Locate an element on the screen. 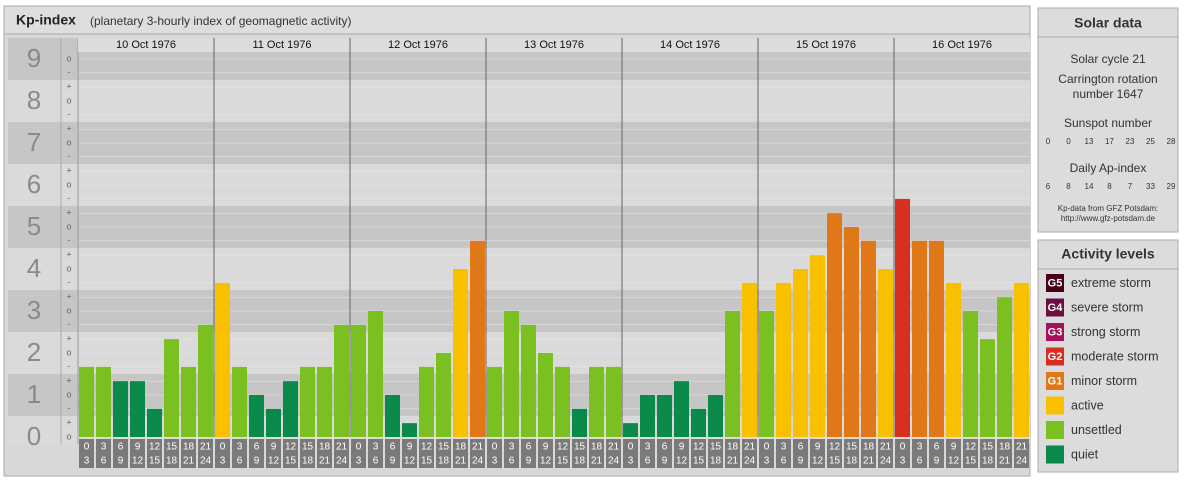 The width and height of the screenshot is (1184, 485). day-label: 12 Oct 1976 is located at coordinates (418, 45).